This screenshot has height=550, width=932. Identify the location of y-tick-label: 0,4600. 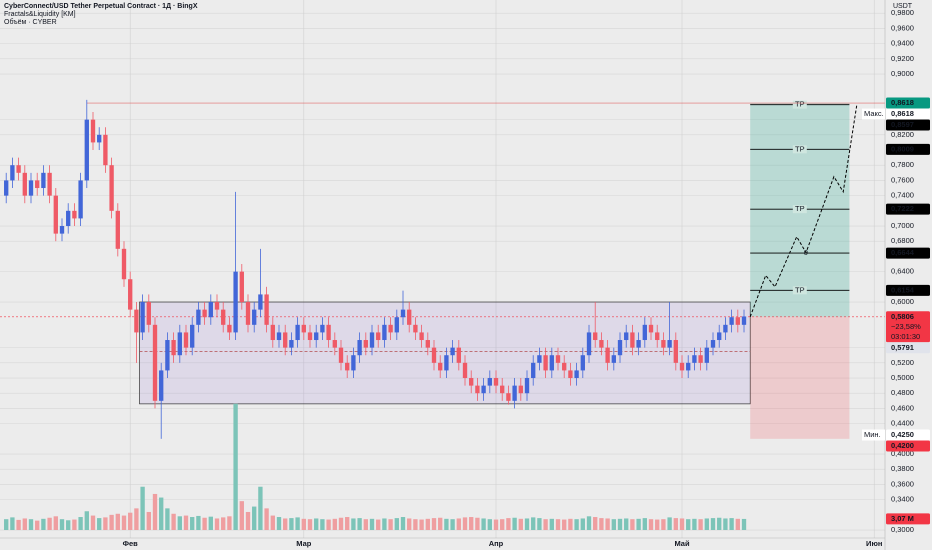
(902, 407).